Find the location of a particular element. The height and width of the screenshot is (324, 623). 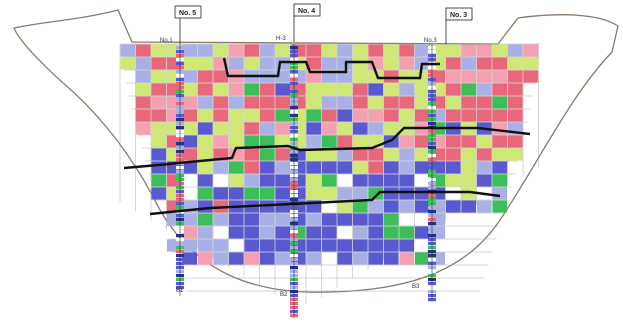

collar-label-1: No.1 is located at coordinates (166, 41).